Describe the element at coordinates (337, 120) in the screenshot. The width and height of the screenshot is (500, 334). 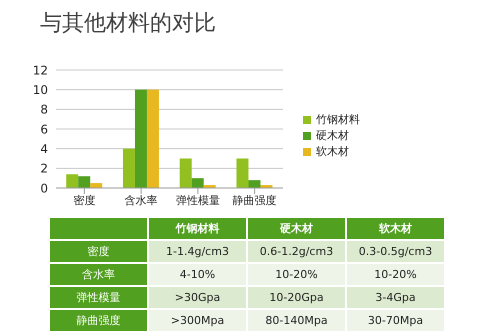
I see `legend-label: 竹钢材料` at that location.